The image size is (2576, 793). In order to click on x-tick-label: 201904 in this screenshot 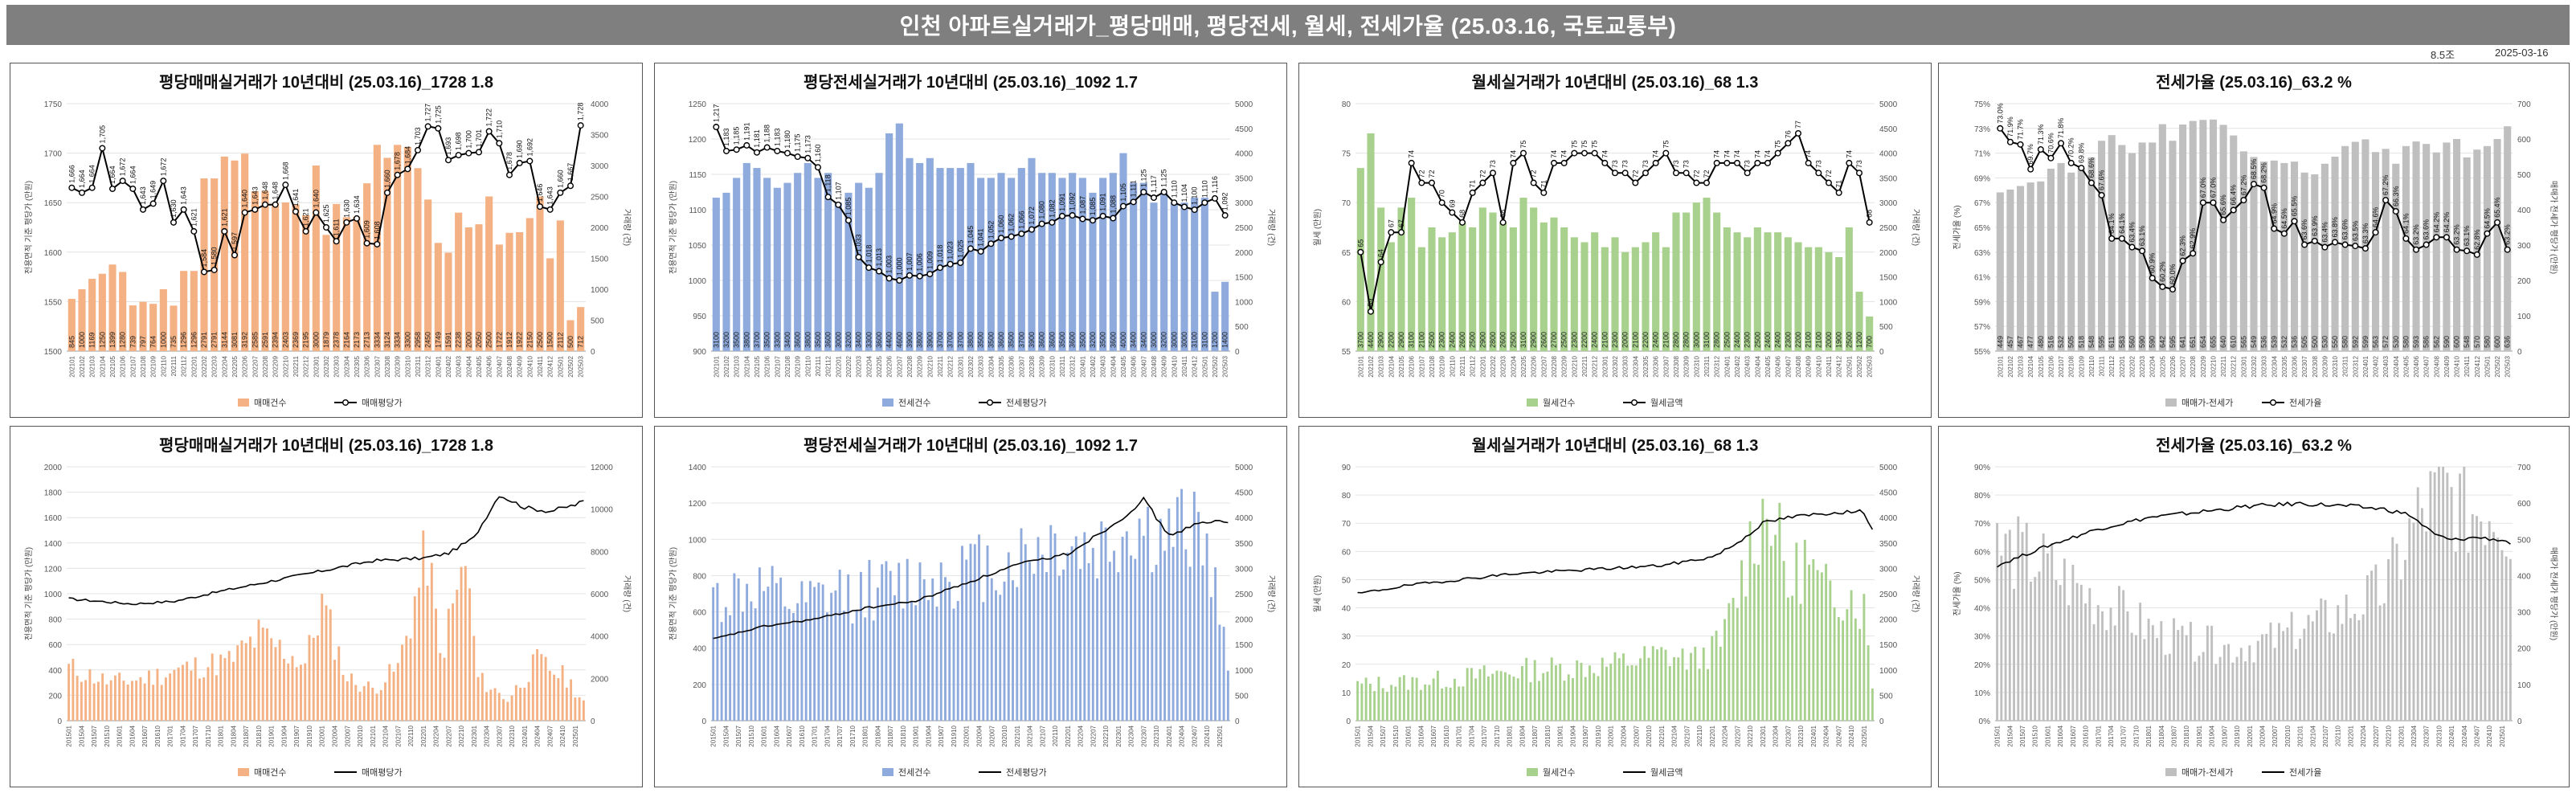, I will do `click(929, 735)`.